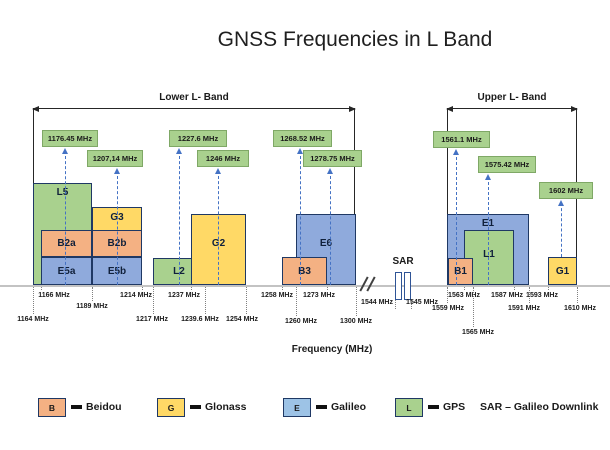  I want to click on frequency-callout: 1246 MHz, so click(223, 158).